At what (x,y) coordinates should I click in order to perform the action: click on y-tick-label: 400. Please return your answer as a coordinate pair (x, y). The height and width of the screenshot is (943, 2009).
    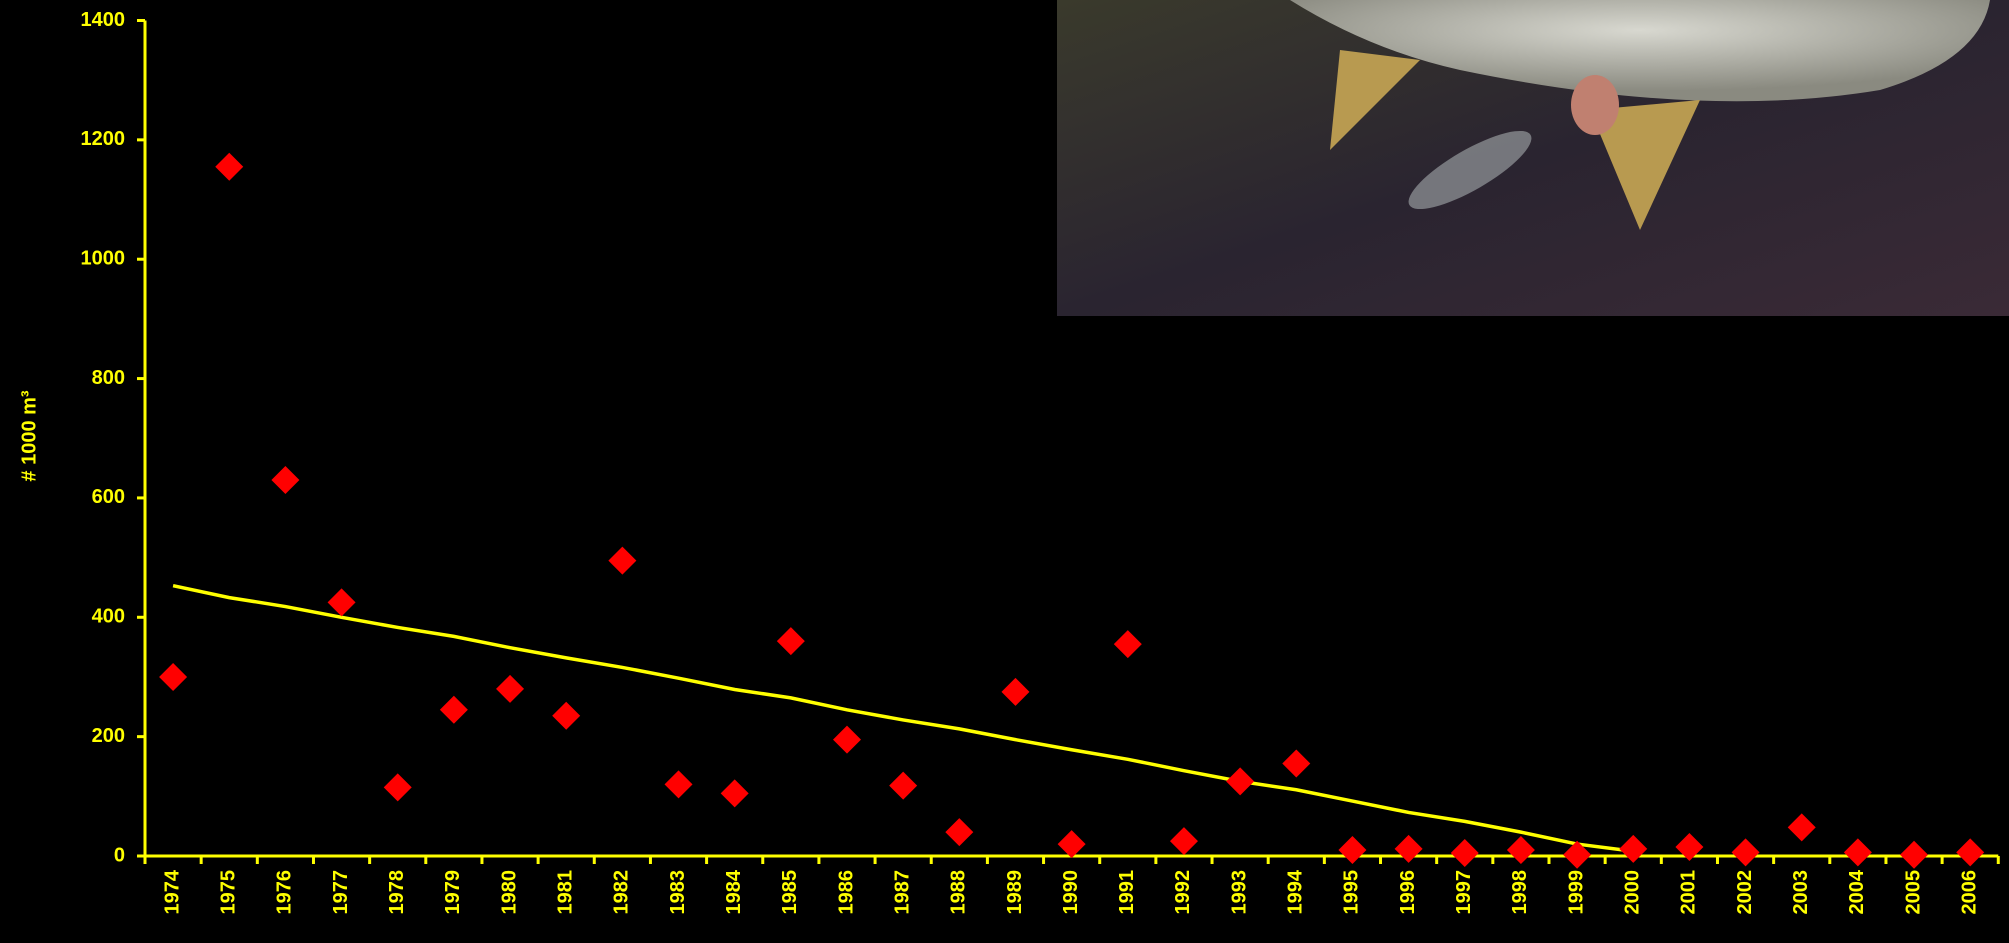
    Looking at the image, I should click on (108, 617).